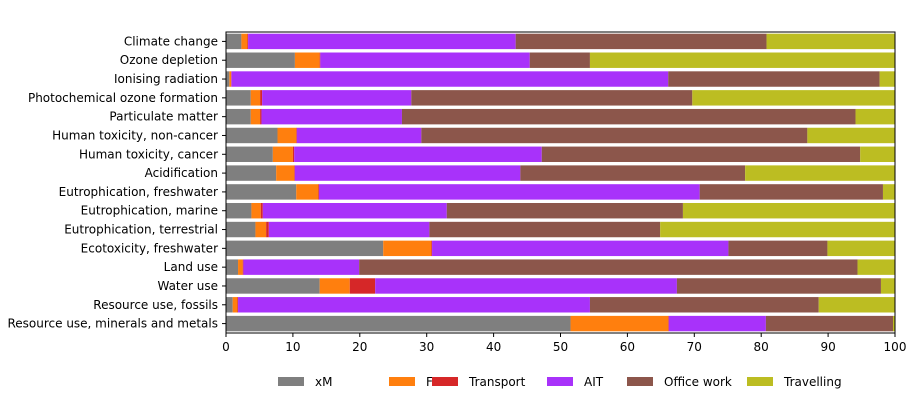  What do you see at coordinates (827, 347) in the screenshot?
I see `x-tick-label: 90` at bounding box center [827, 347].